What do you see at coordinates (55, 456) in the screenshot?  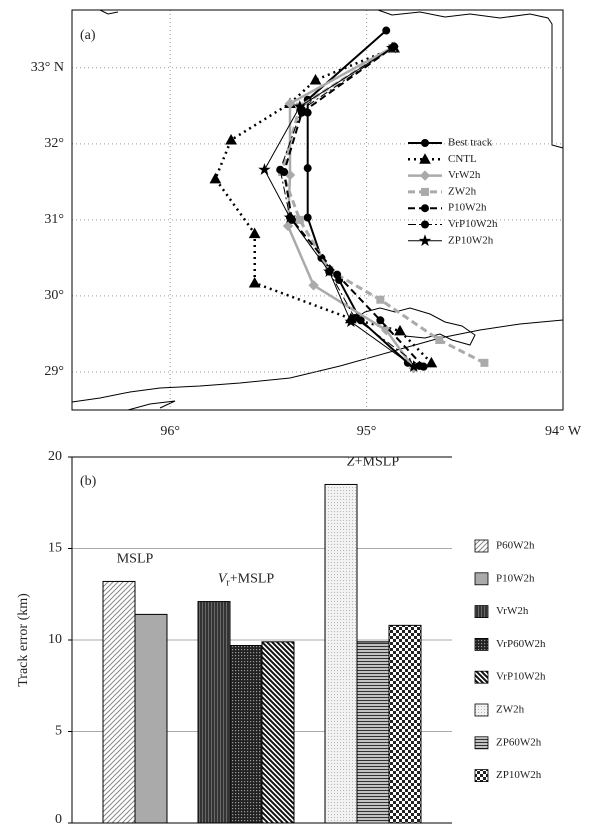 I see `y-tick-label: 20` at bounding box center [55, 456].